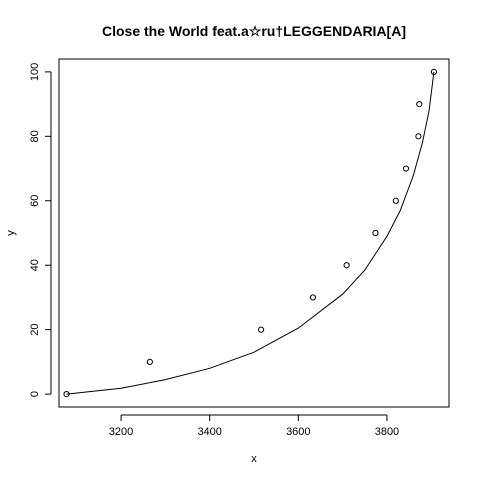  What do you see at coordinates (254, 459) in the screenshot?
I see `x-axis-label: x` at bounding box center [254, 459].